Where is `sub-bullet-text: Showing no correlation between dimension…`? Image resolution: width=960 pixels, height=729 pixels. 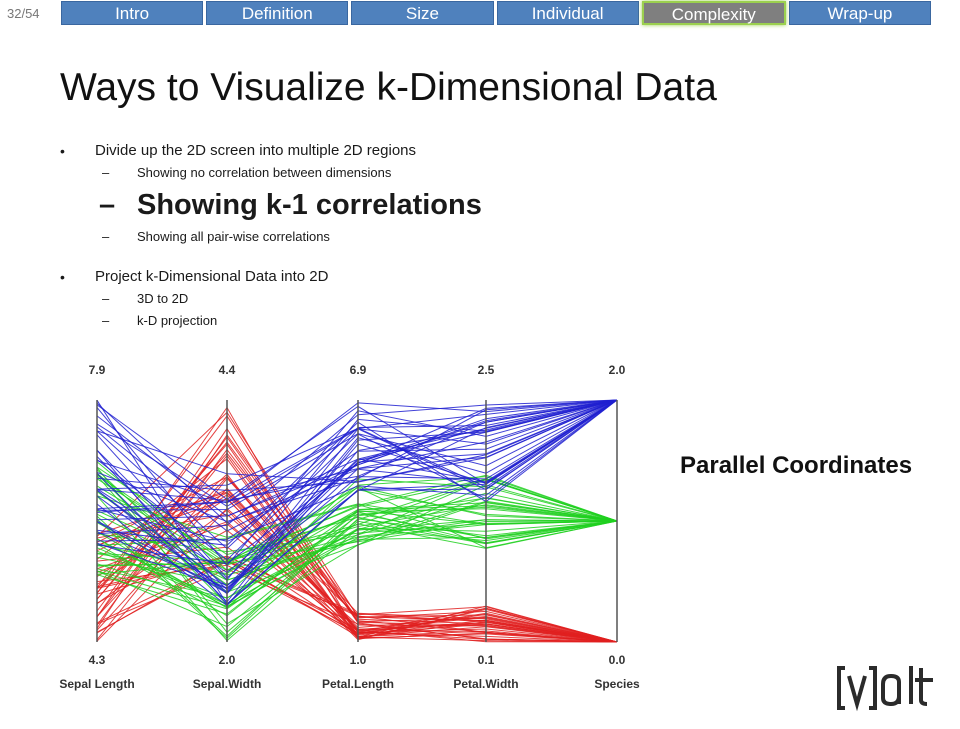
sub-bullet-text: Showing no correlation between dimension… is located at coordinates (264, 172).